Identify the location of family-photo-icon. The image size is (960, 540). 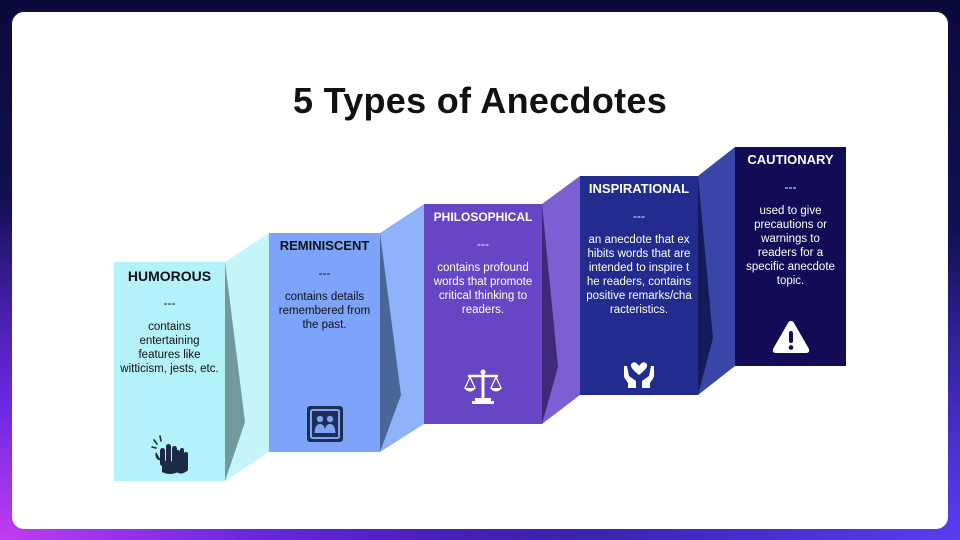
(325, 426).